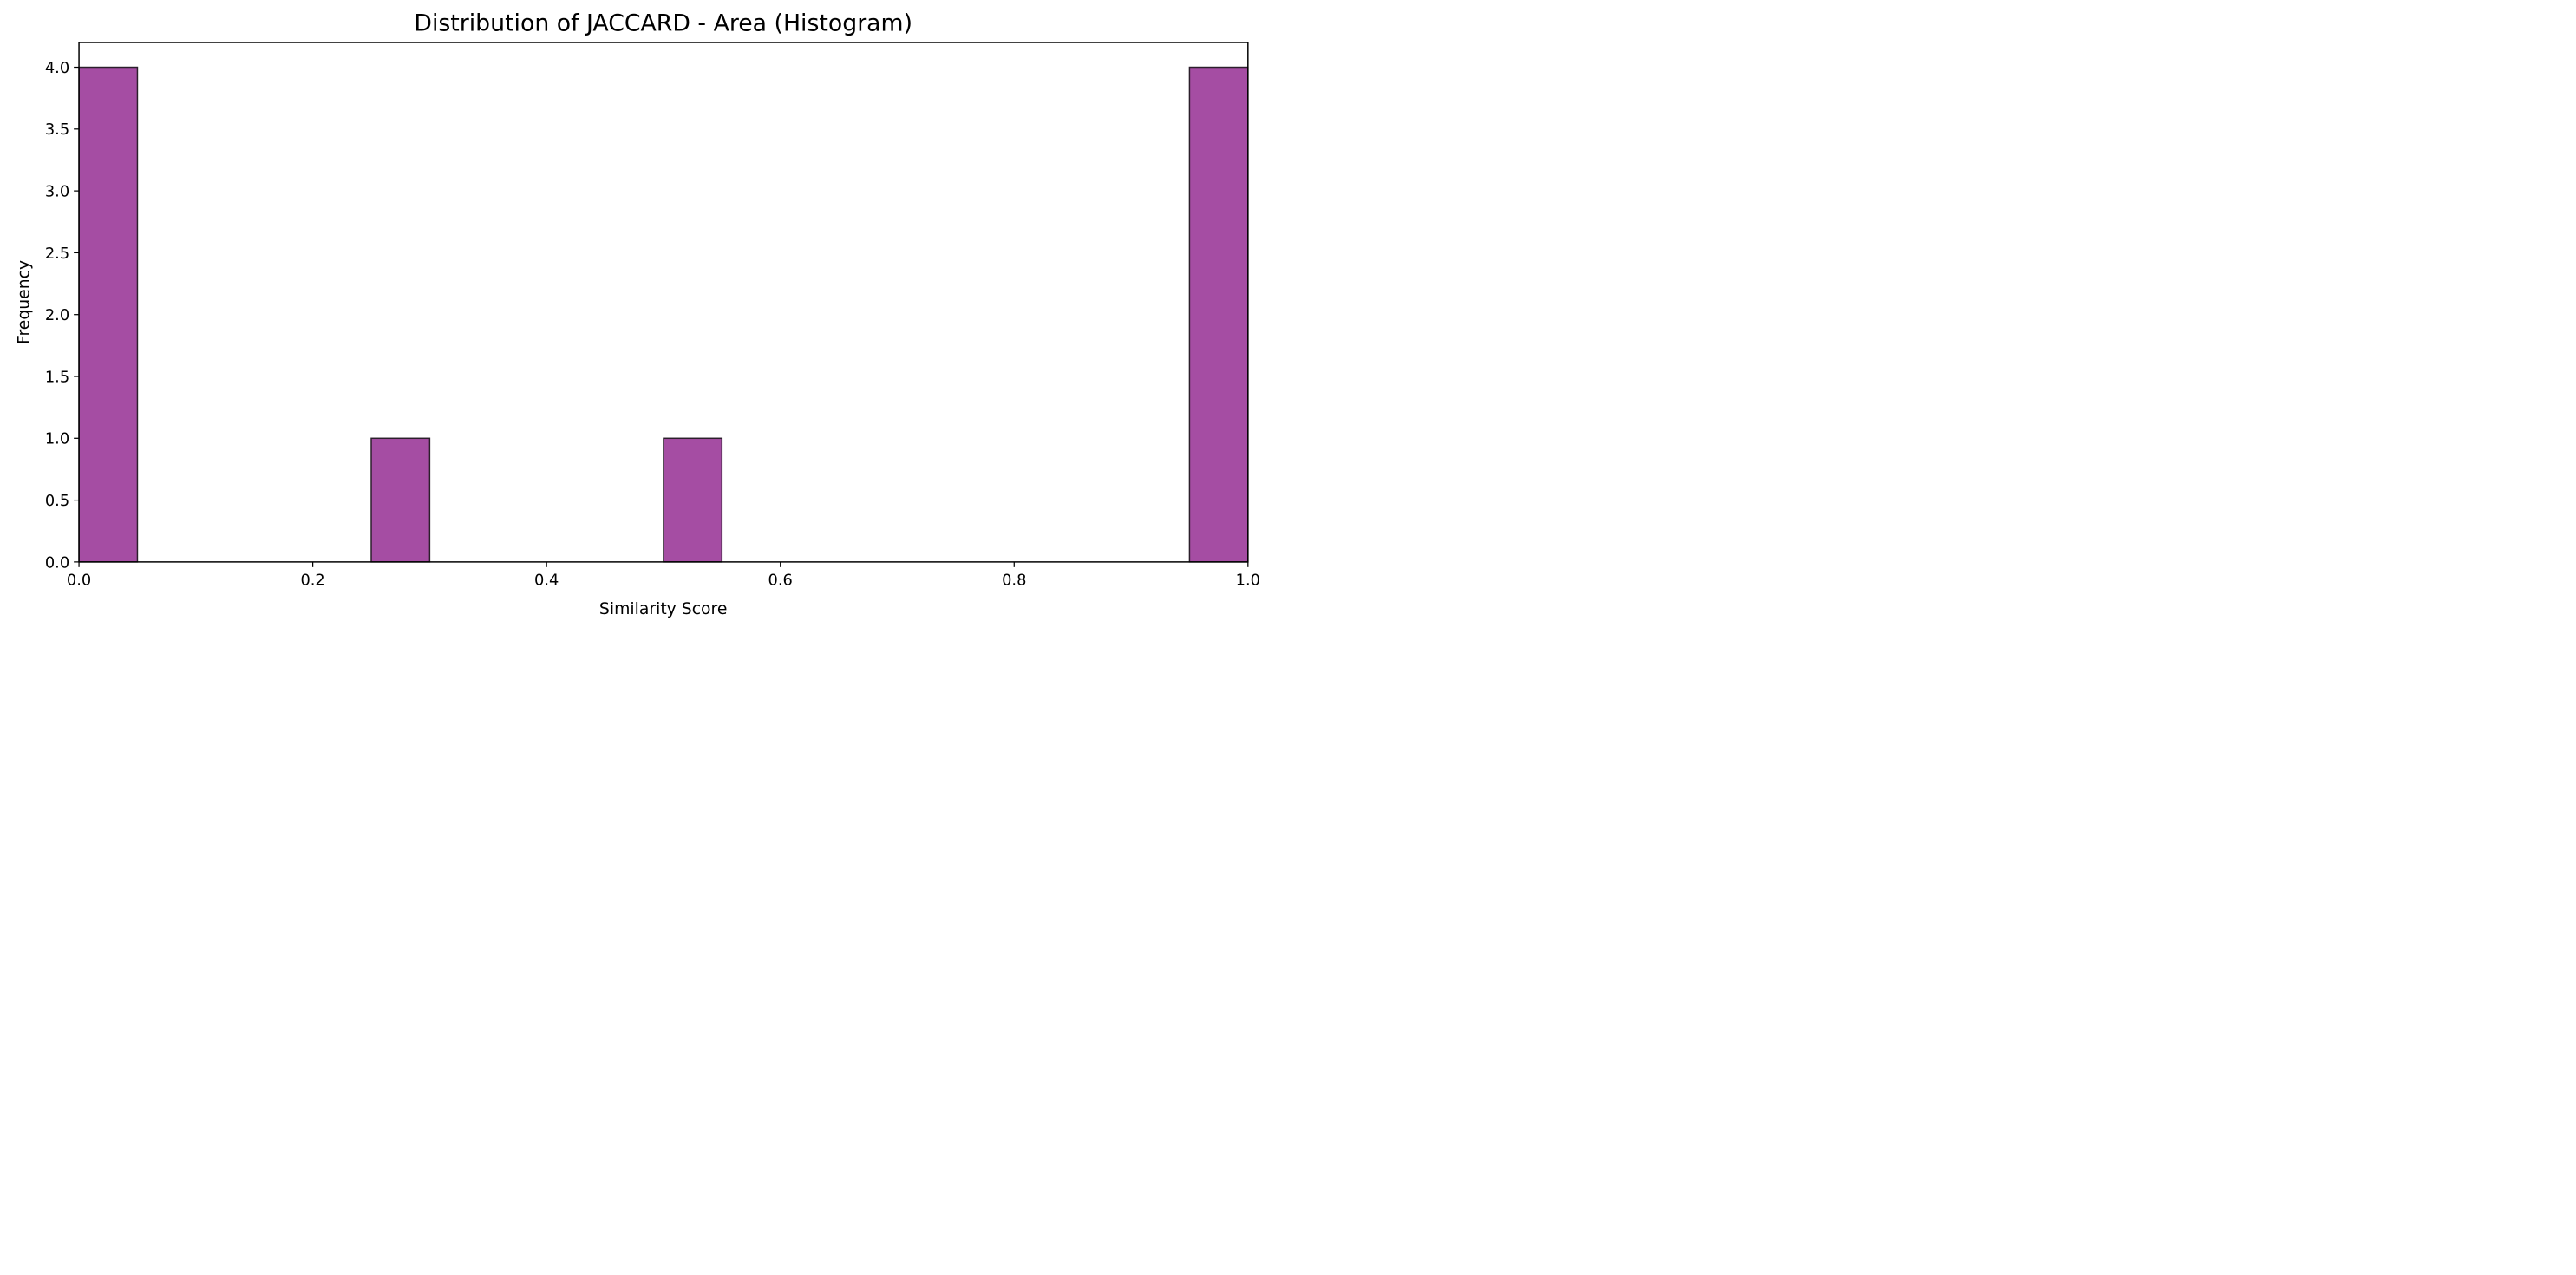  What do you see at coordinates (57, 562) in the screenshot?
I see `y-tick-label: 0.0` at bounding box center [57, 562].